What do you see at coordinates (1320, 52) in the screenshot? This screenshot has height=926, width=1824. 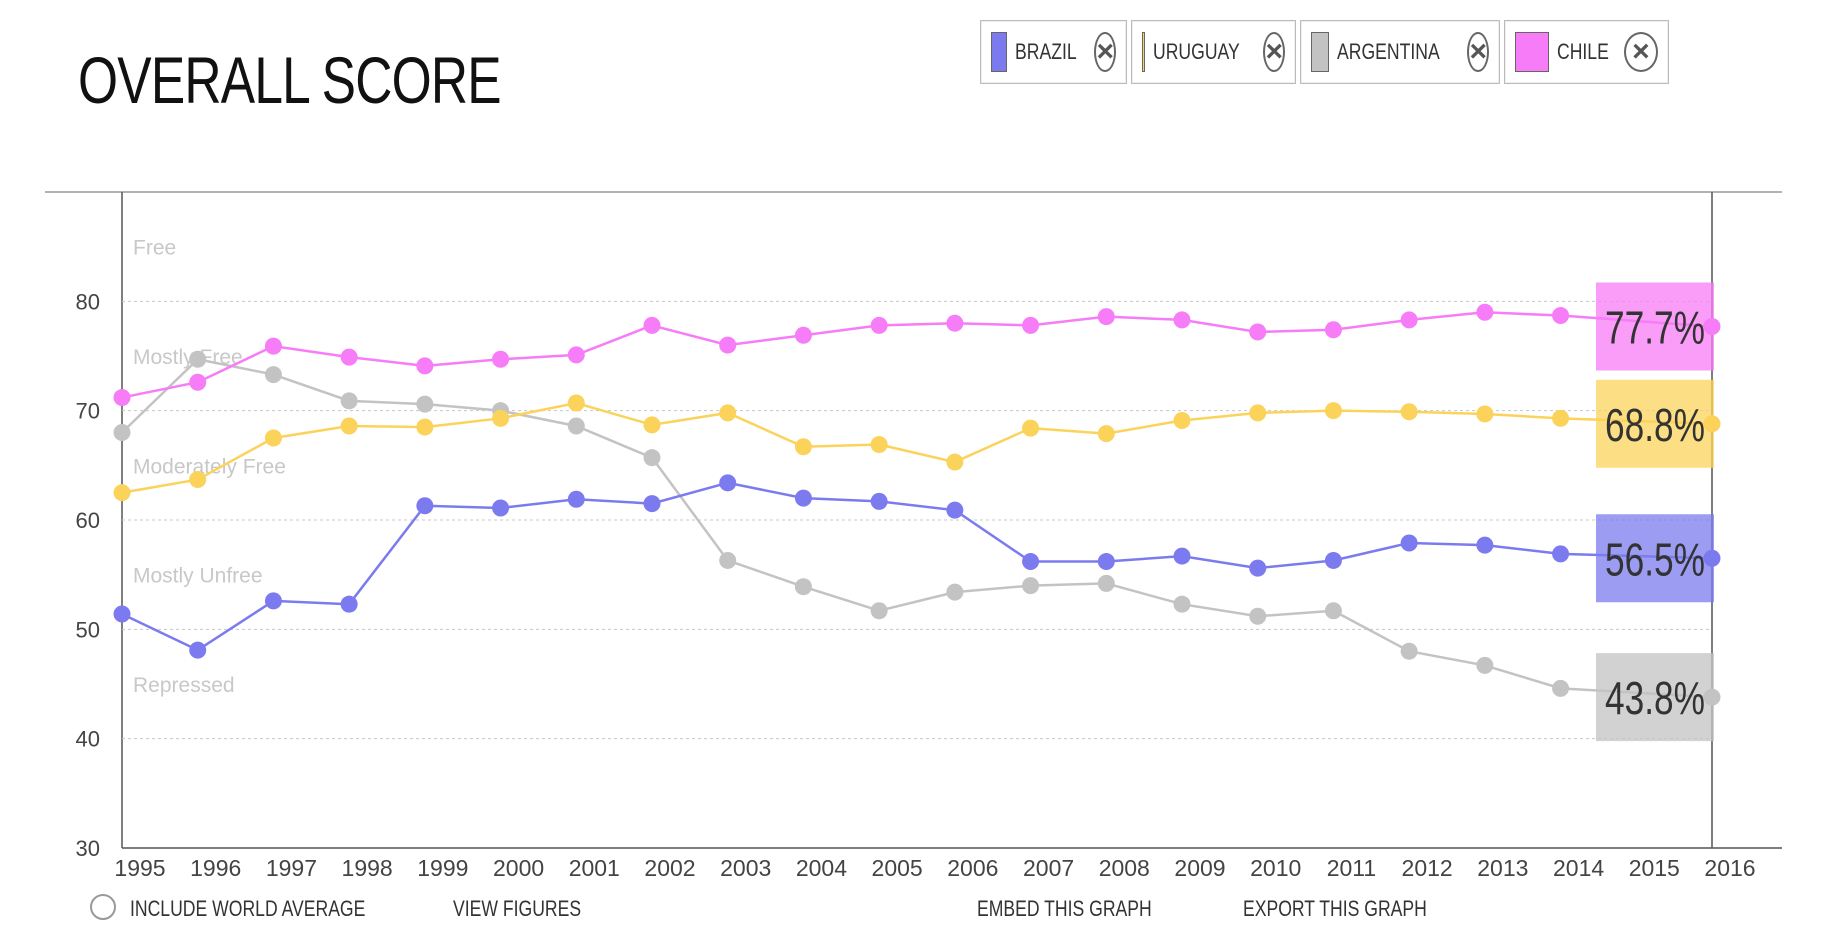 I see `legend-swatch-argentina` at bounding box center [1320, 52].